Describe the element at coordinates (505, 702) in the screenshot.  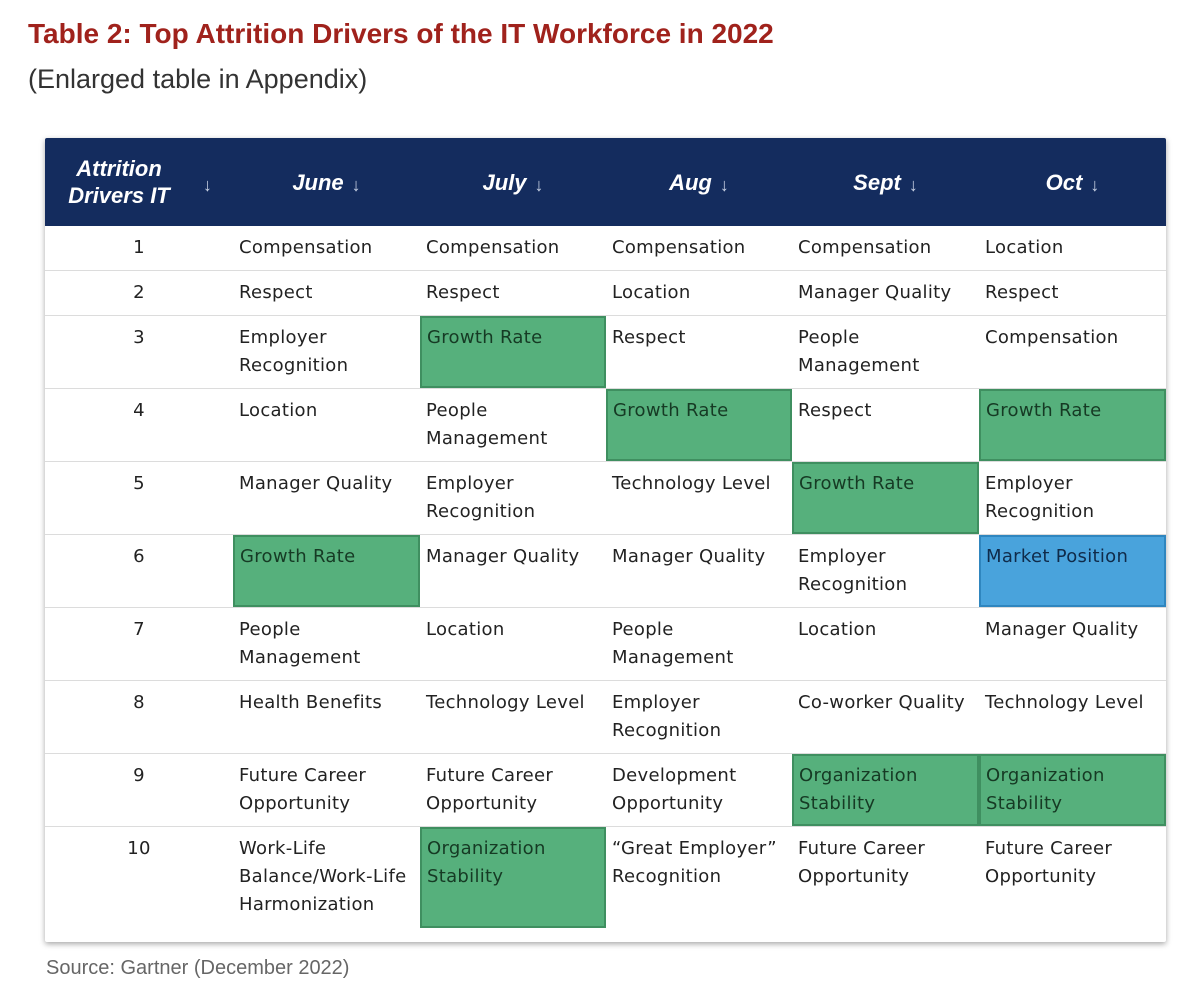
I see `july-cell: Technology Level` at that location.